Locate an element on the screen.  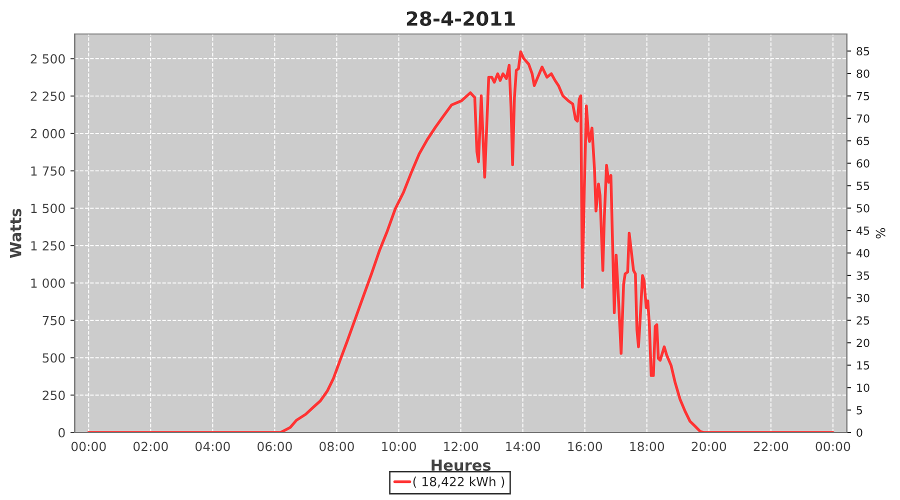
x-tick-label: 16:00 is located at coordinates (585, 447).